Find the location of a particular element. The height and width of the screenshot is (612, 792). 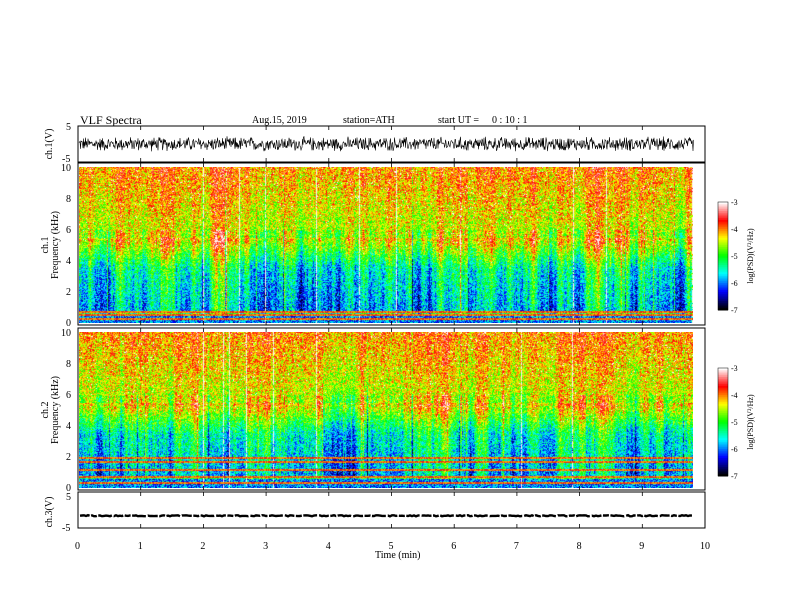

ch2-freq-tick-6: 6 is located at coordinates (68, 395).